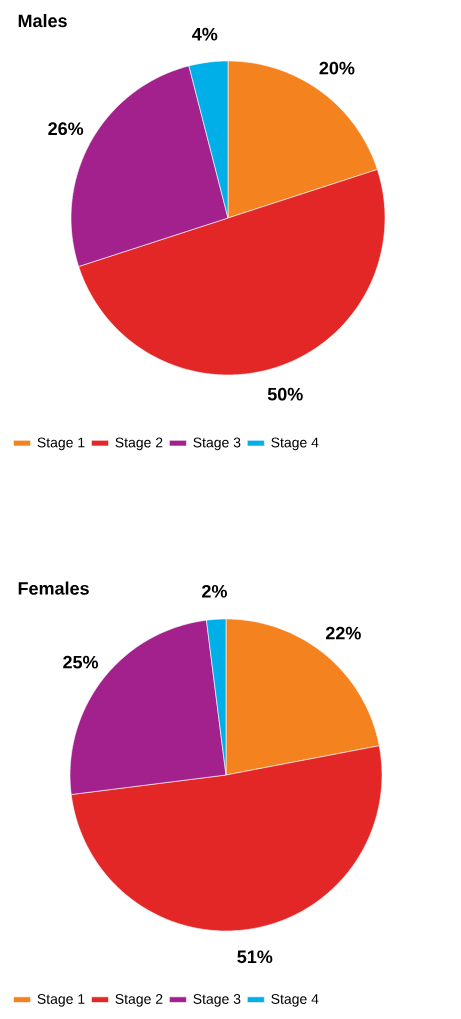  I want to click on data-label: 25%, so click(81, 662).